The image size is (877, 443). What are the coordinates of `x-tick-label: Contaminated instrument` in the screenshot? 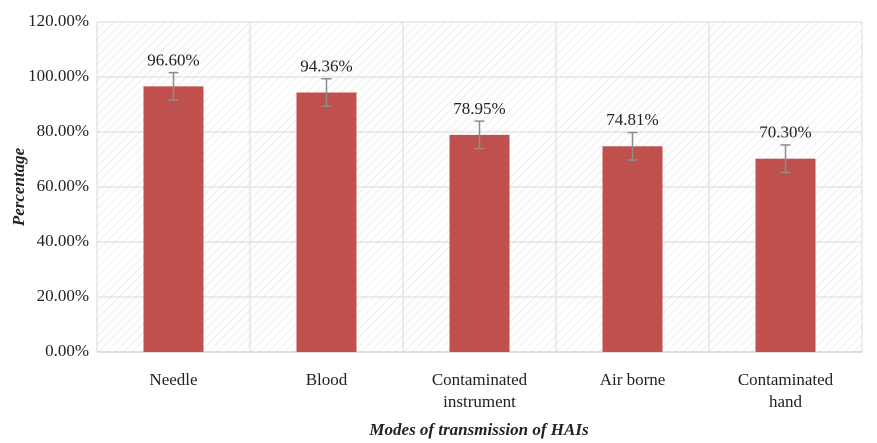 It's located at (480, 390).